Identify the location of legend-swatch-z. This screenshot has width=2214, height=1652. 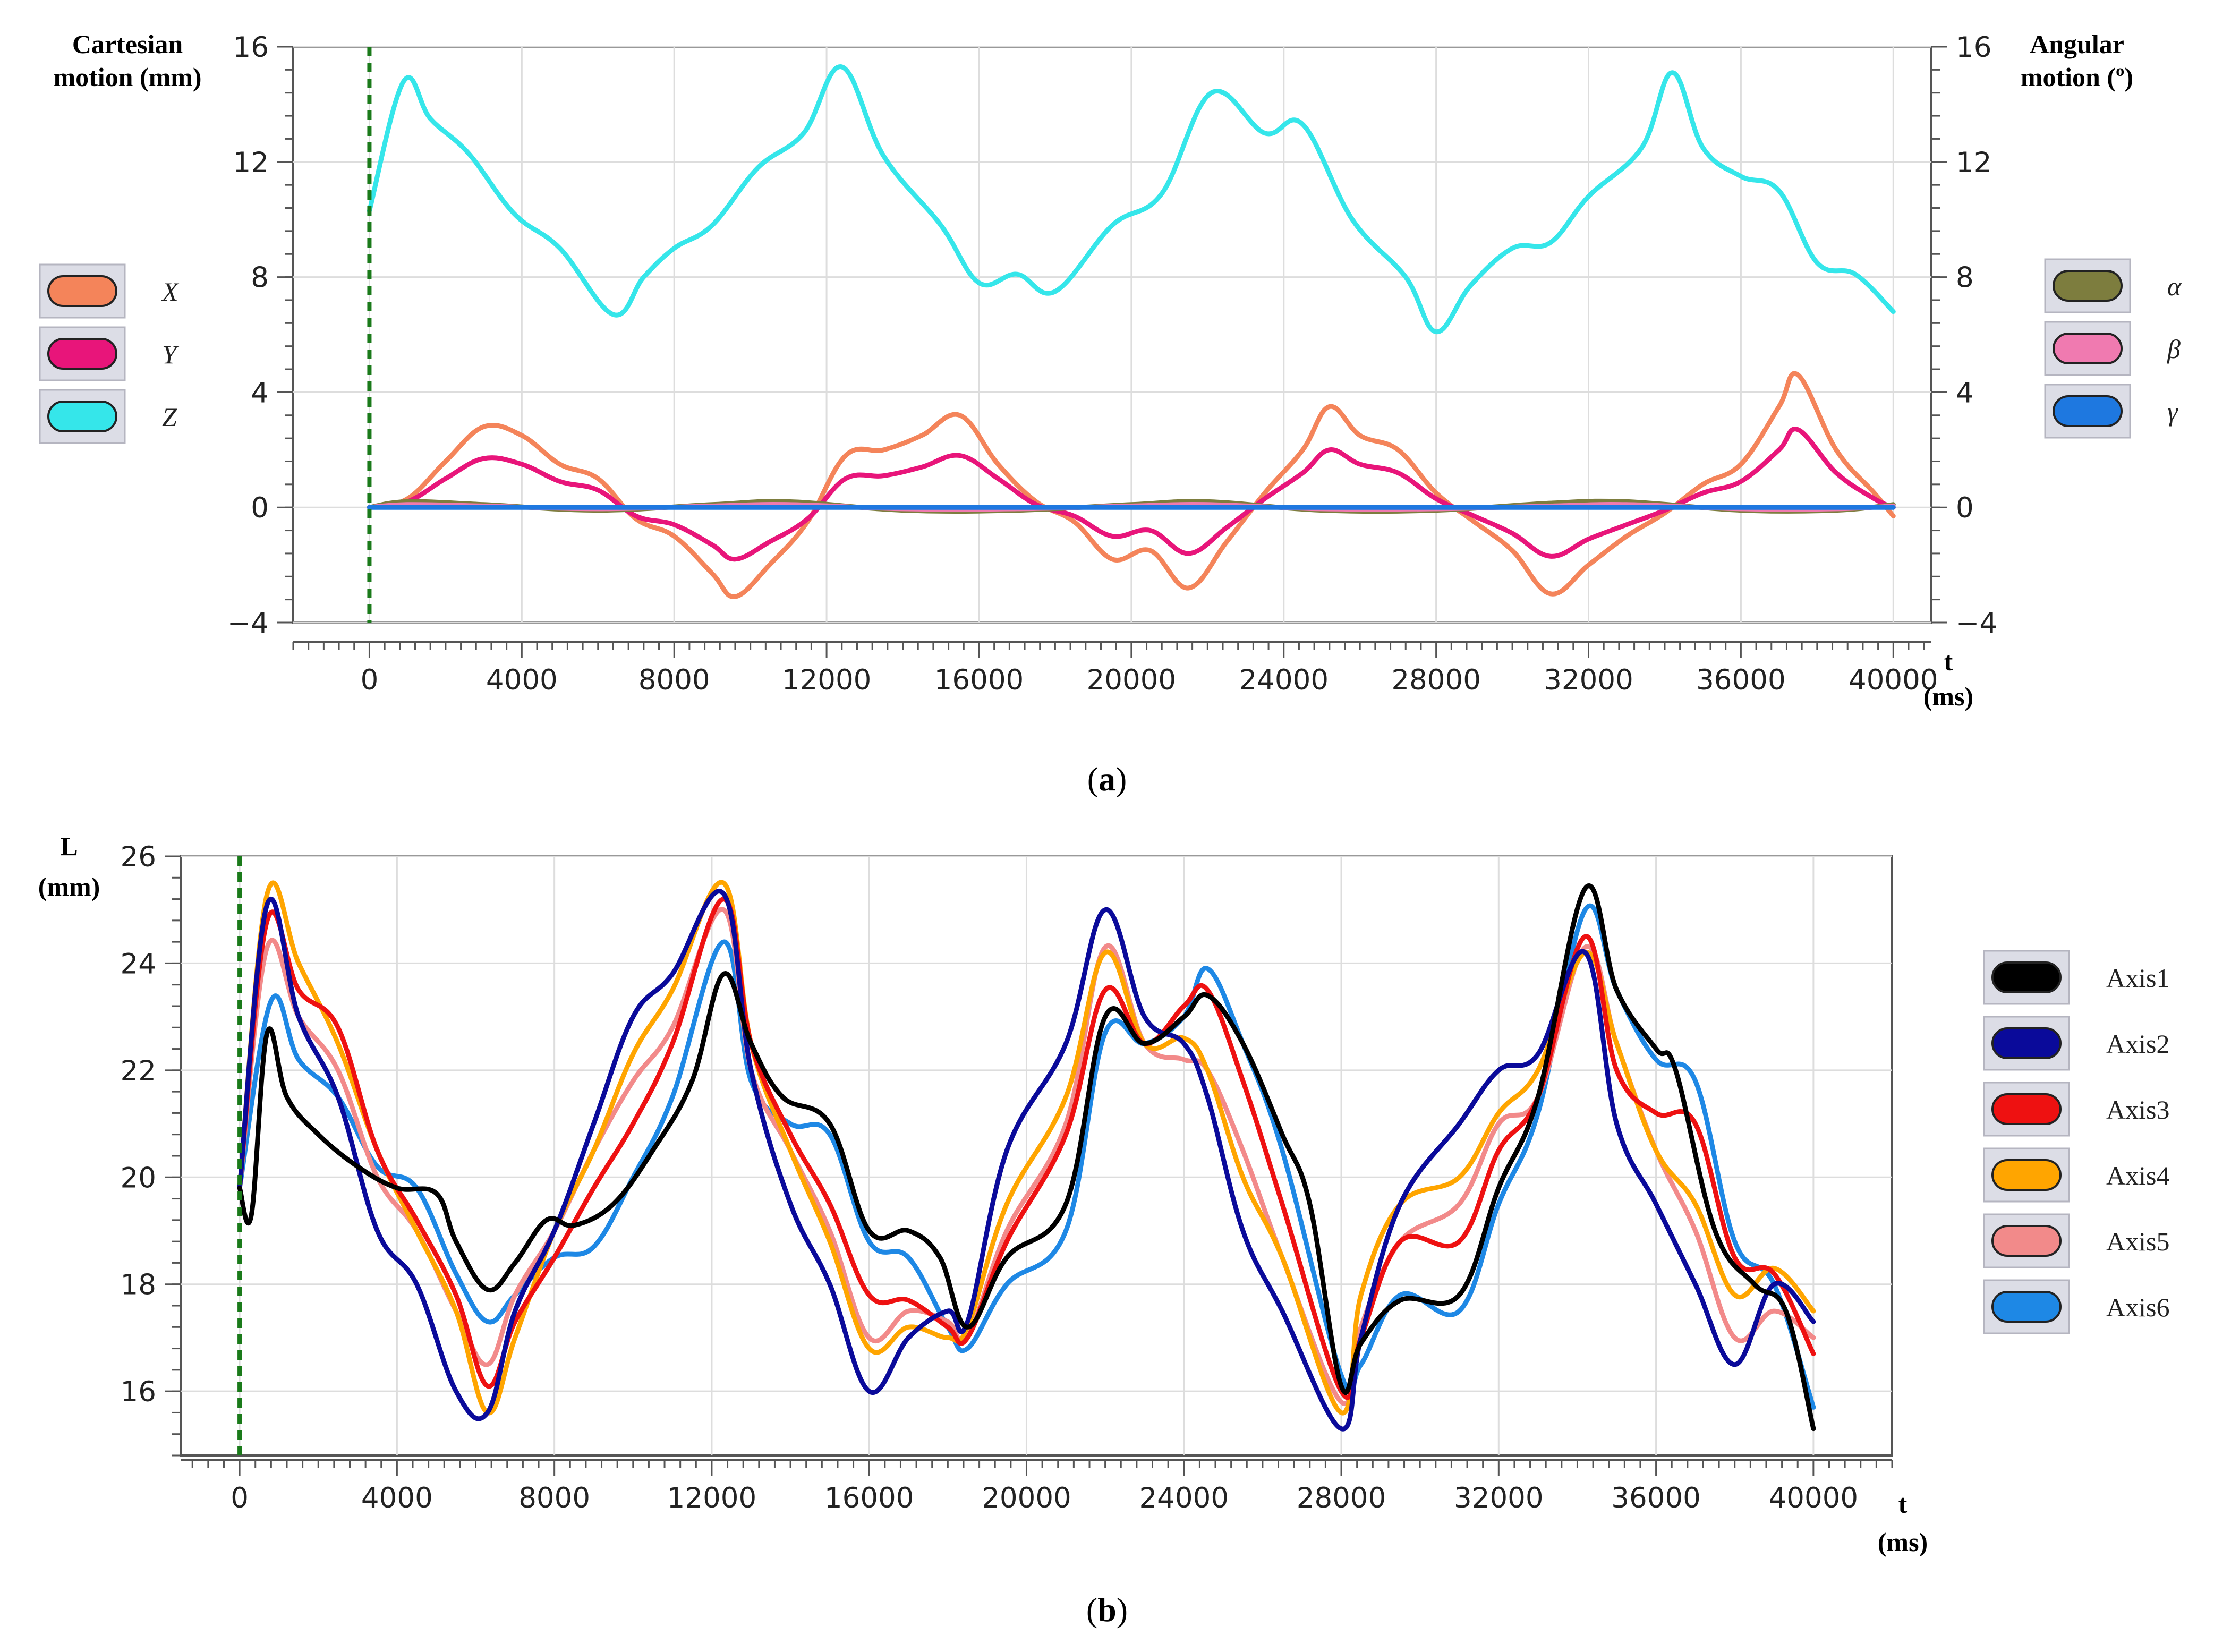
(82, 416).